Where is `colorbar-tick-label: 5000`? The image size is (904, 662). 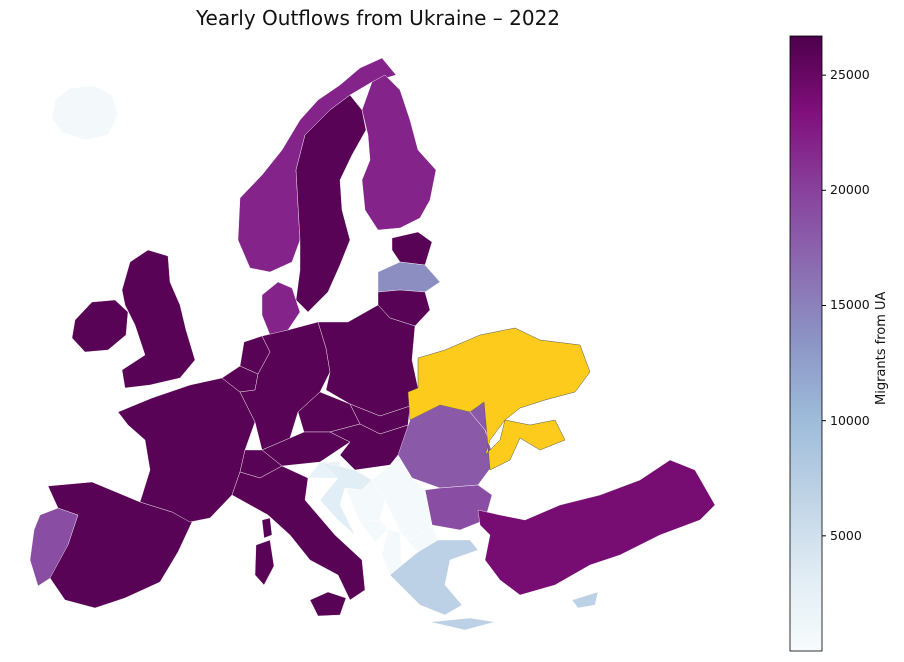 colorbar-tick-label: 5000 is located at coordinates (846, 535).